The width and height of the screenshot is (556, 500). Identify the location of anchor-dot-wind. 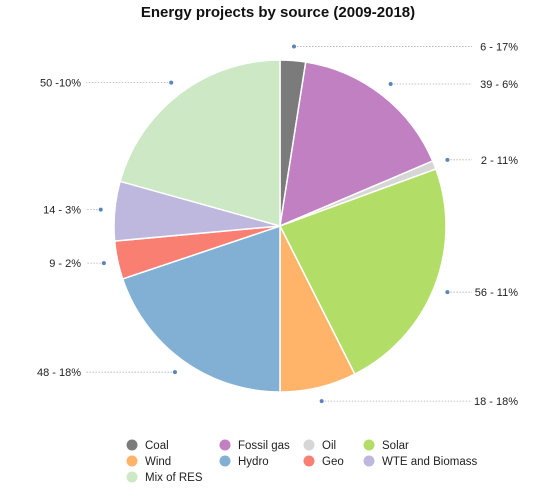
(321, 401).